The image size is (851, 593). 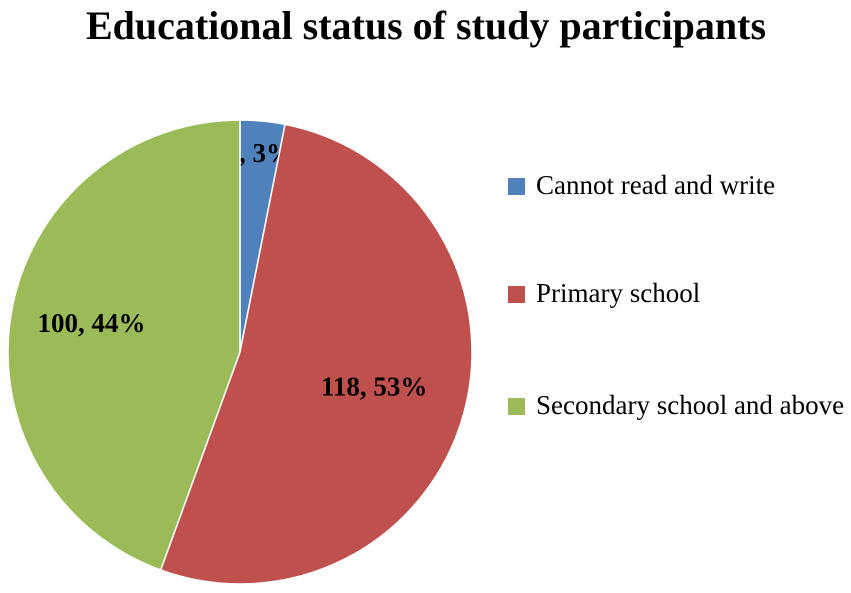 I want to click on data-label: 118, 53%, so click(x=374, y=387).